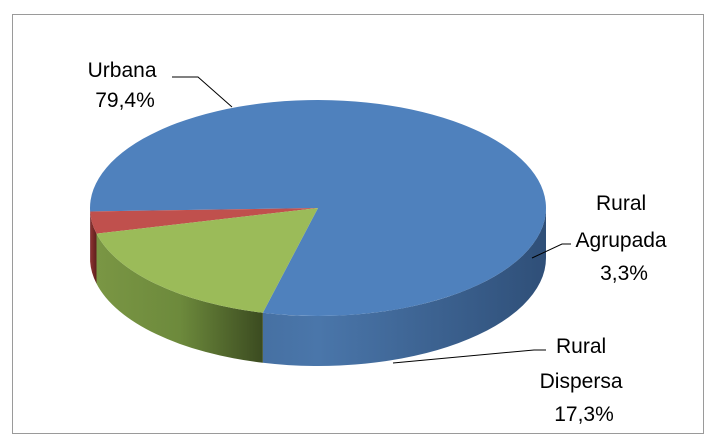  Describe the element at coordinates (624, 273) in the screenshot. I see `slice-label-rural-agrupada-line-3: 3,3%` at that location.